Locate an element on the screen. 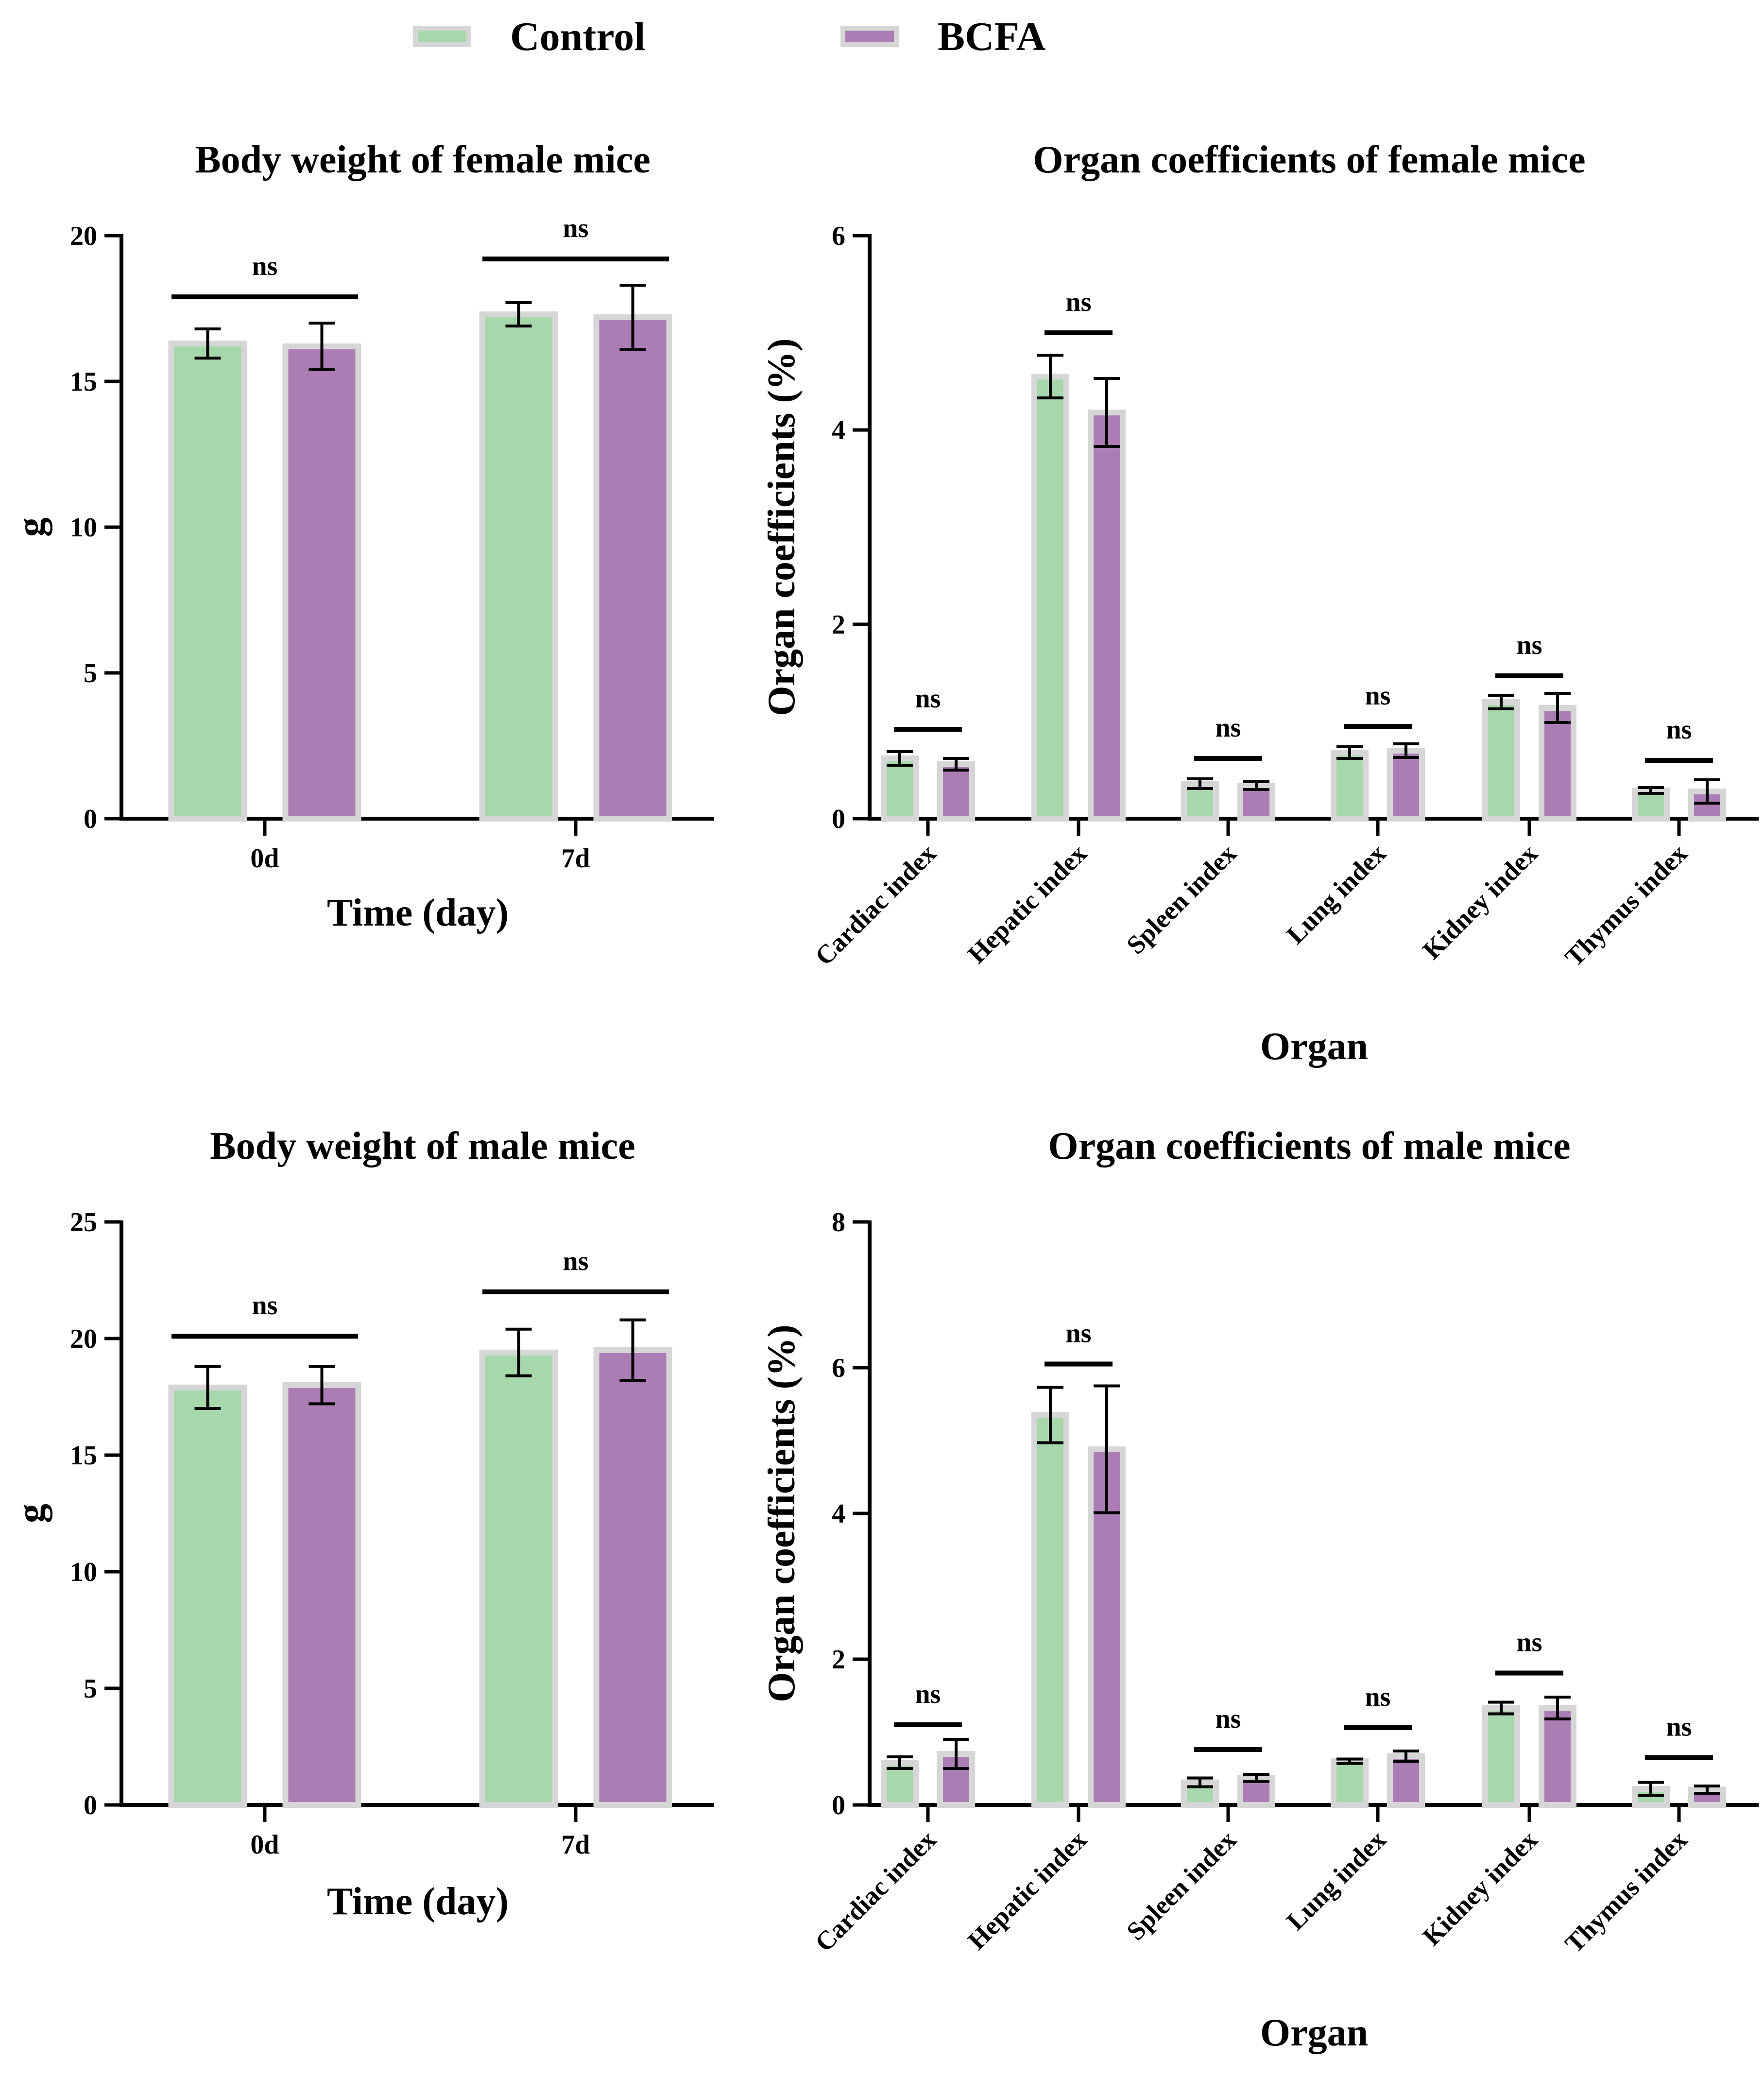 The image size is (1764, 2078). y-tick-label: 25 is located at coordinates (83, 1222).